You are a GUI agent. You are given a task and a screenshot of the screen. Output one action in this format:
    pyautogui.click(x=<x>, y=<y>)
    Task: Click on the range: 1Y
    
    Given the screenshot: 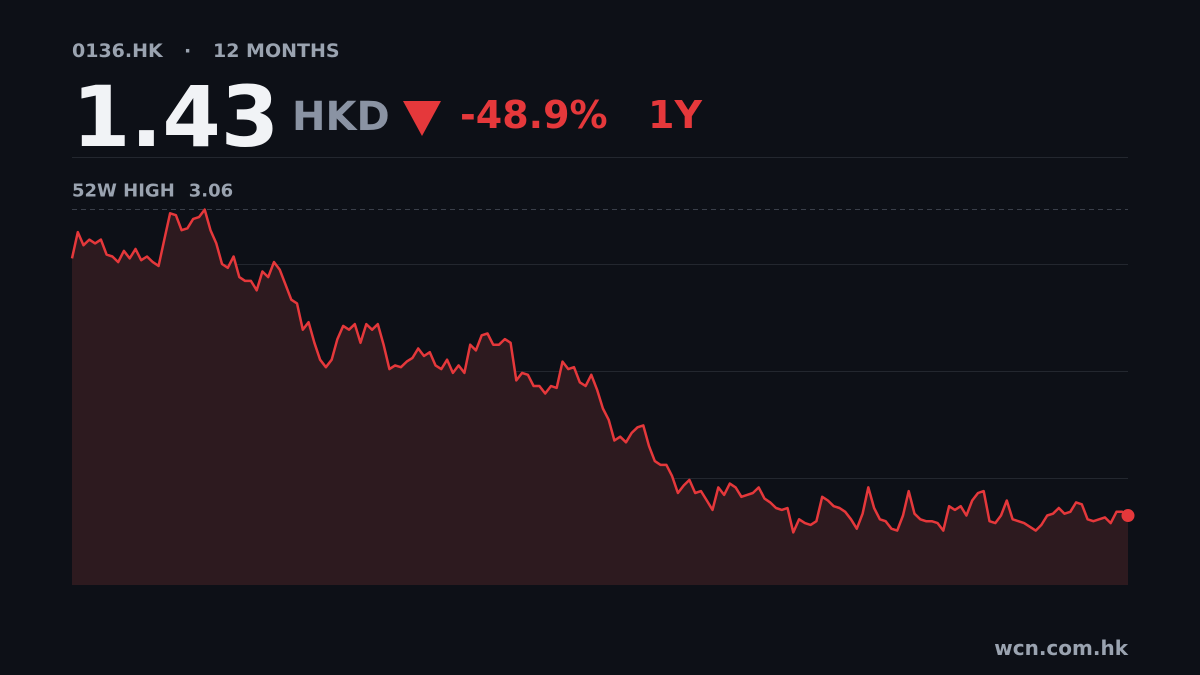 What is the action you would take?
    pyautogui.click(x=675, y=115)
    